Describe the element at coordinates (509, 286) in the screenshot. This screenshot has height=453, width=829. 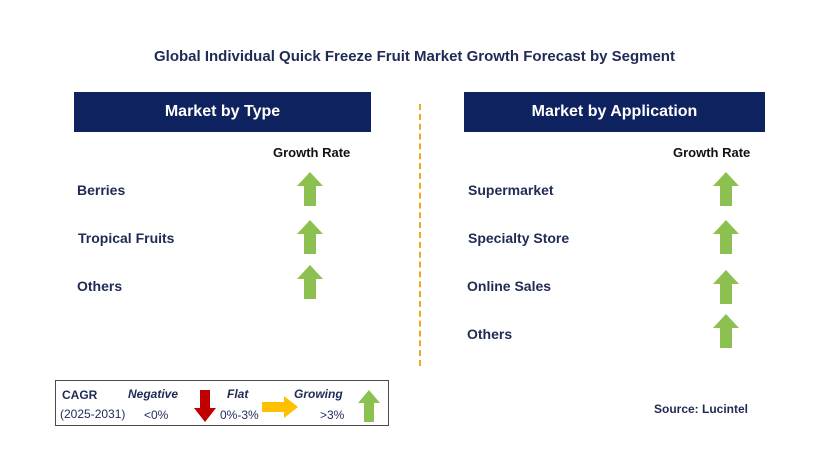
I see `application-segment-online-sales: Online Sales` at that location.